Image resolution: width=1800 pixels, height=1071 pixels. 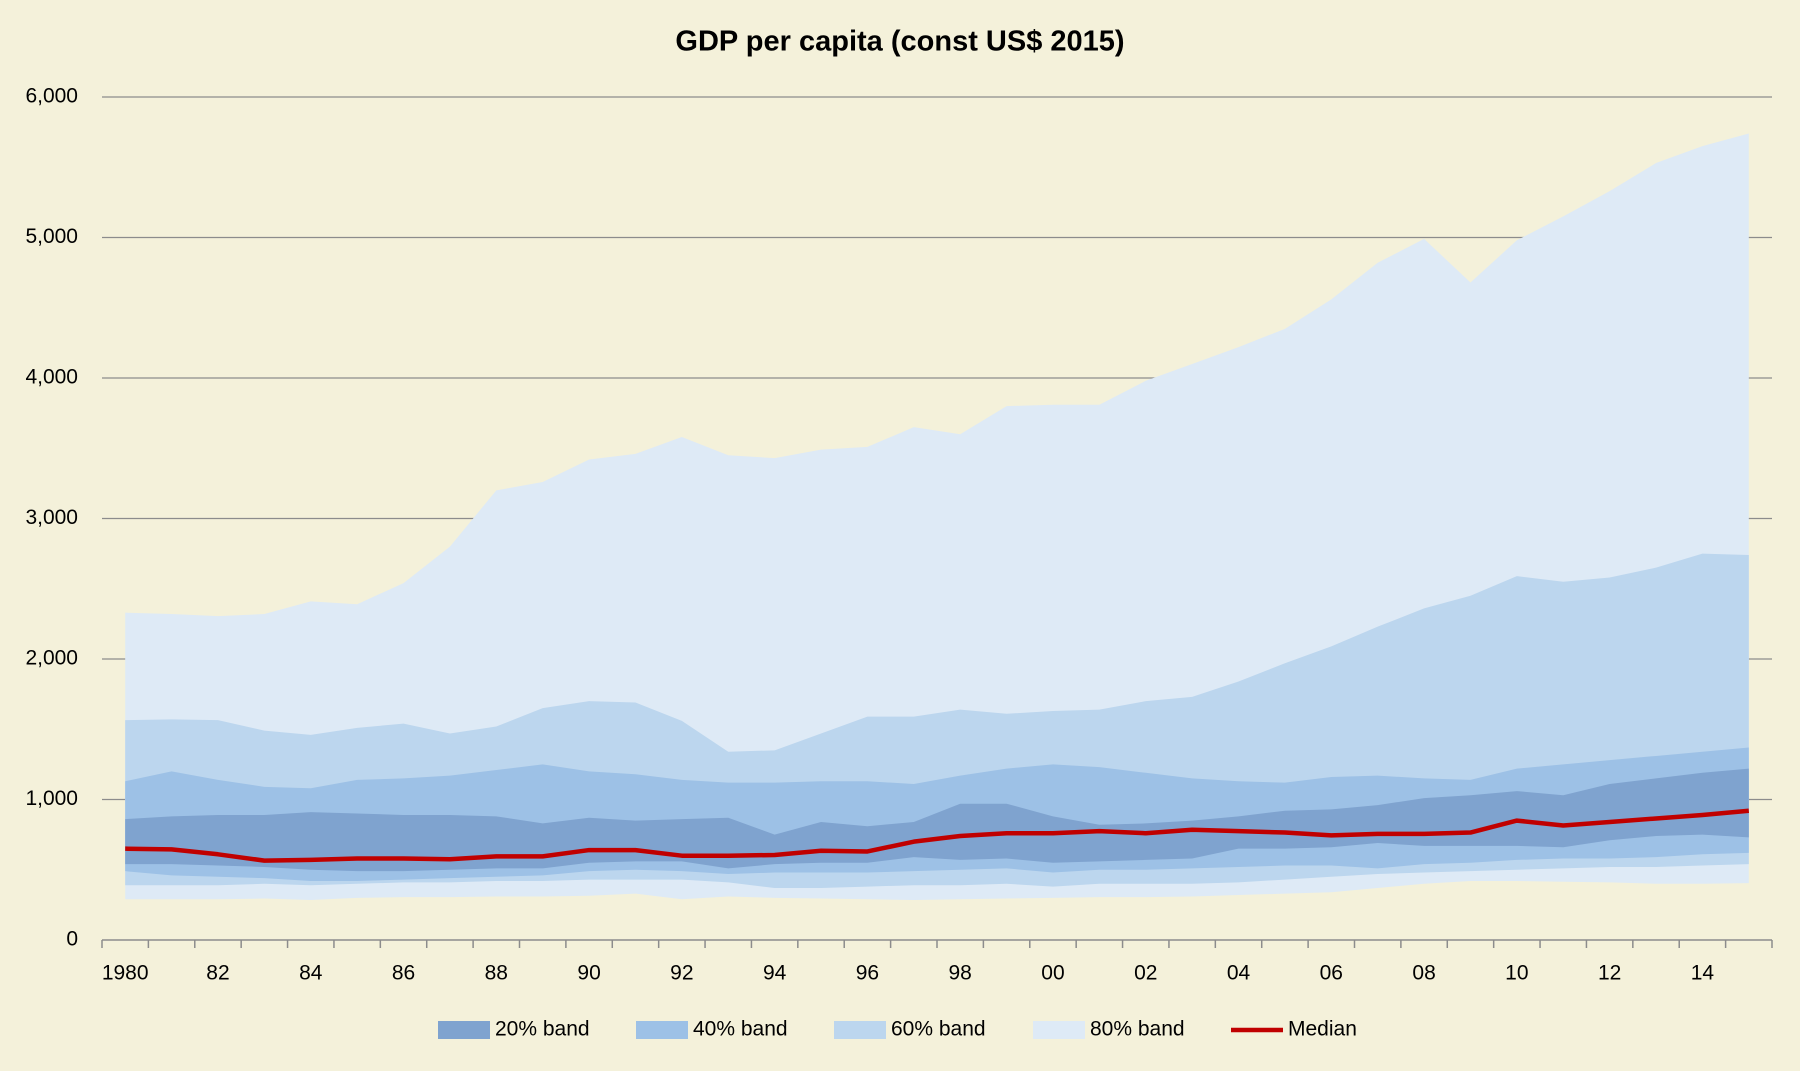 What do you see at coordinates (72, 939) in the screenshot?
I see `y-tick-label: 0` at bounding box center [72, 939].